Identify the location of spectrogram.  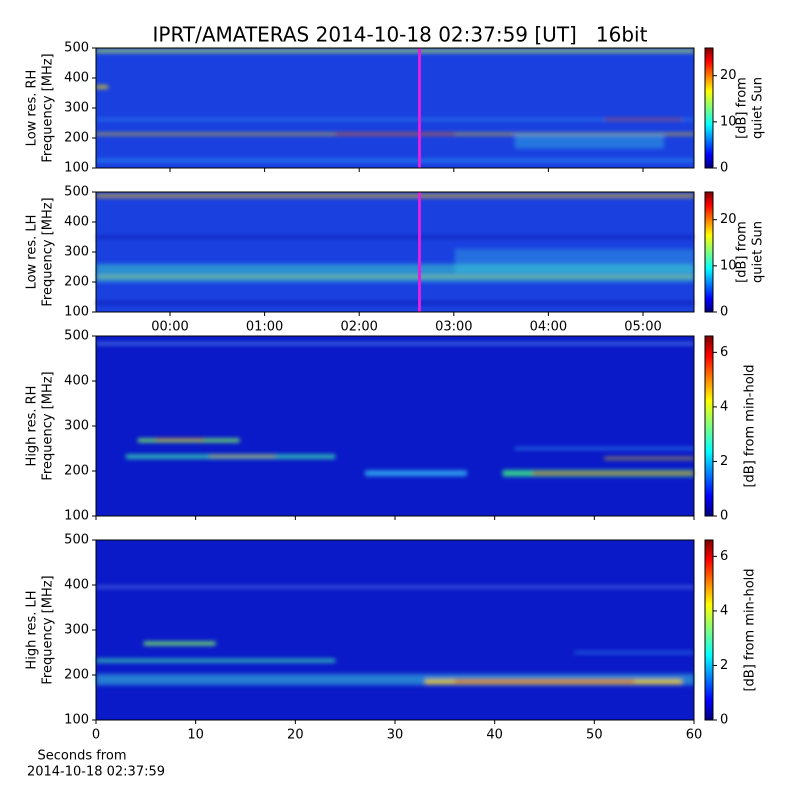
(395, 108).